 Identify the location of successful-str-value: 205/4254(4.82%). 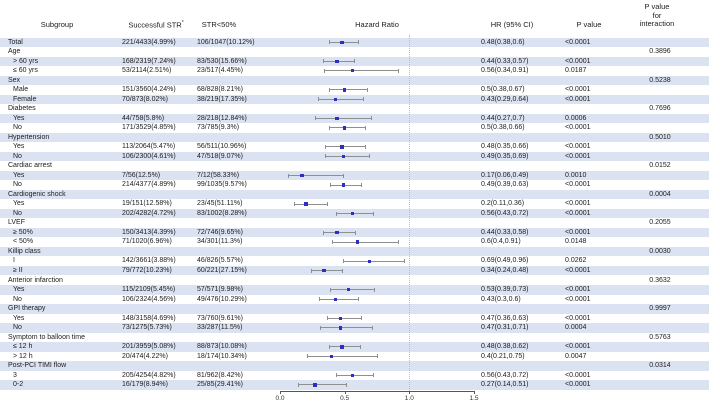
(149, 375).